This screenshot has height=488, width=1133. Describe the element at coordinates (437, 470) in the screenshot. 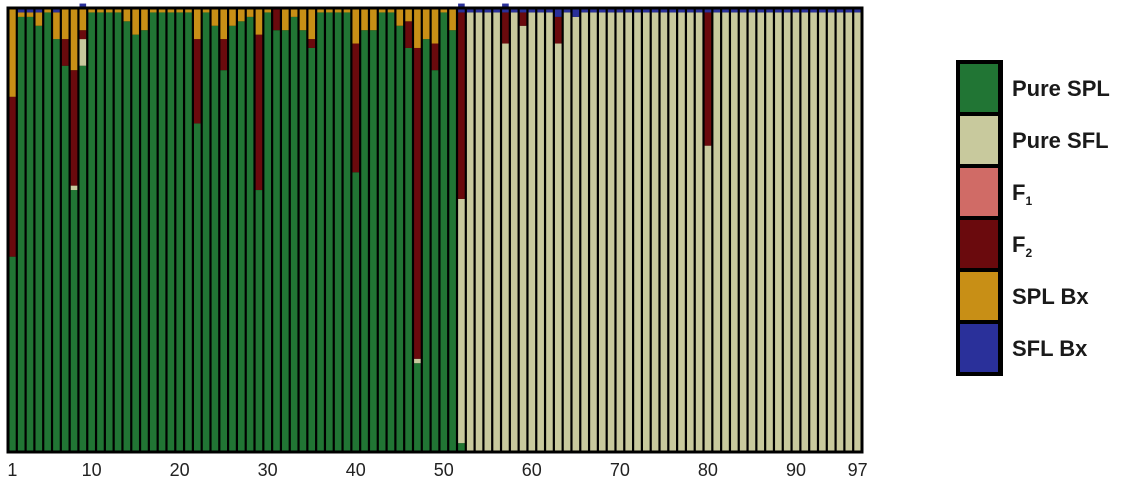

I see `x-axis: 1 10 20 30 40 50 60 70 80 90 97` at that location.